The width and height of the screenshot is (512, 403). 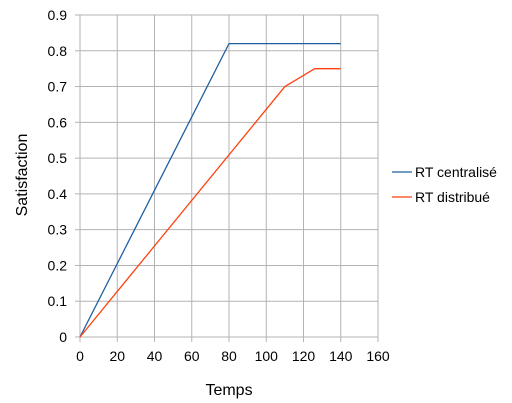 I want to click on x-tick-label: 20, so click(x=117, y=356).